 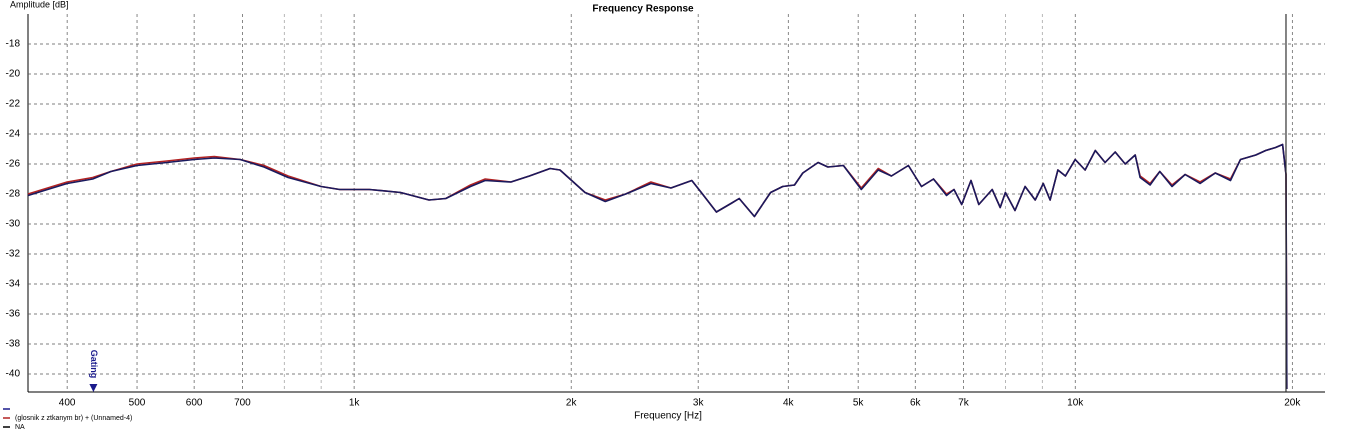 What do you see at coordinates (20, 427) in the screenshot?
I see `legend-label: NA` at bounding box center [20, 427].